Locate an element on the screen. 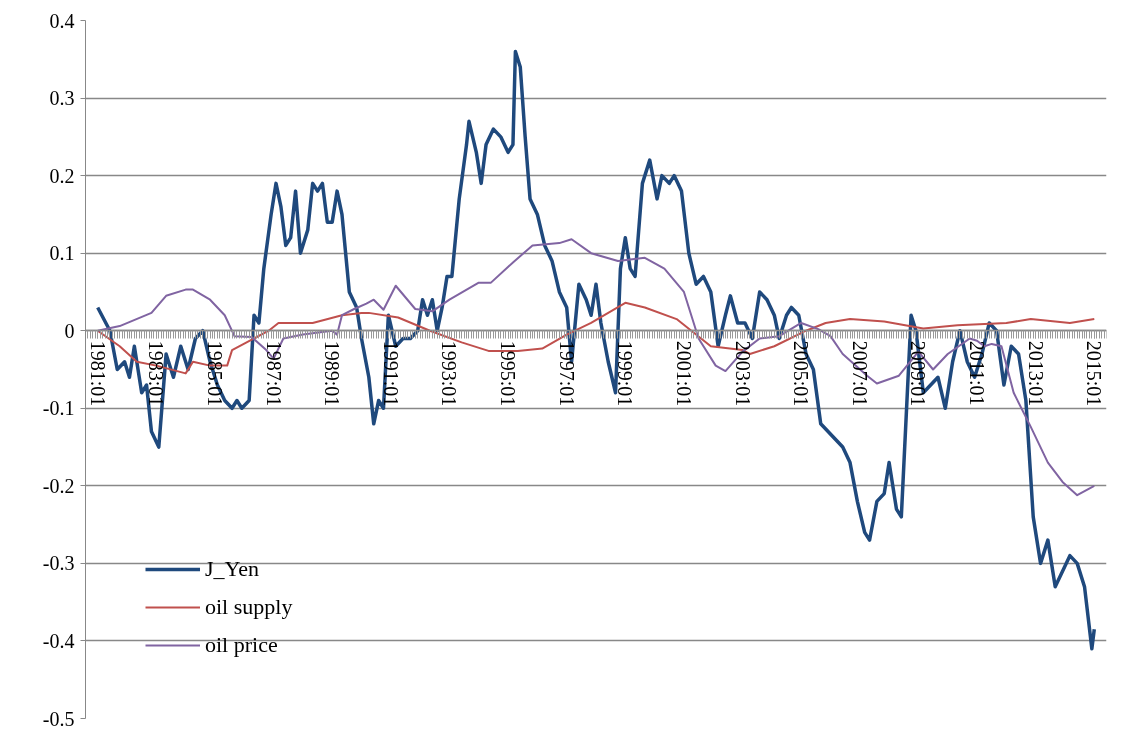 This screenshot has height=744, width=1136. y-tick-label: 0.2 is located at coordinates (62, 175).